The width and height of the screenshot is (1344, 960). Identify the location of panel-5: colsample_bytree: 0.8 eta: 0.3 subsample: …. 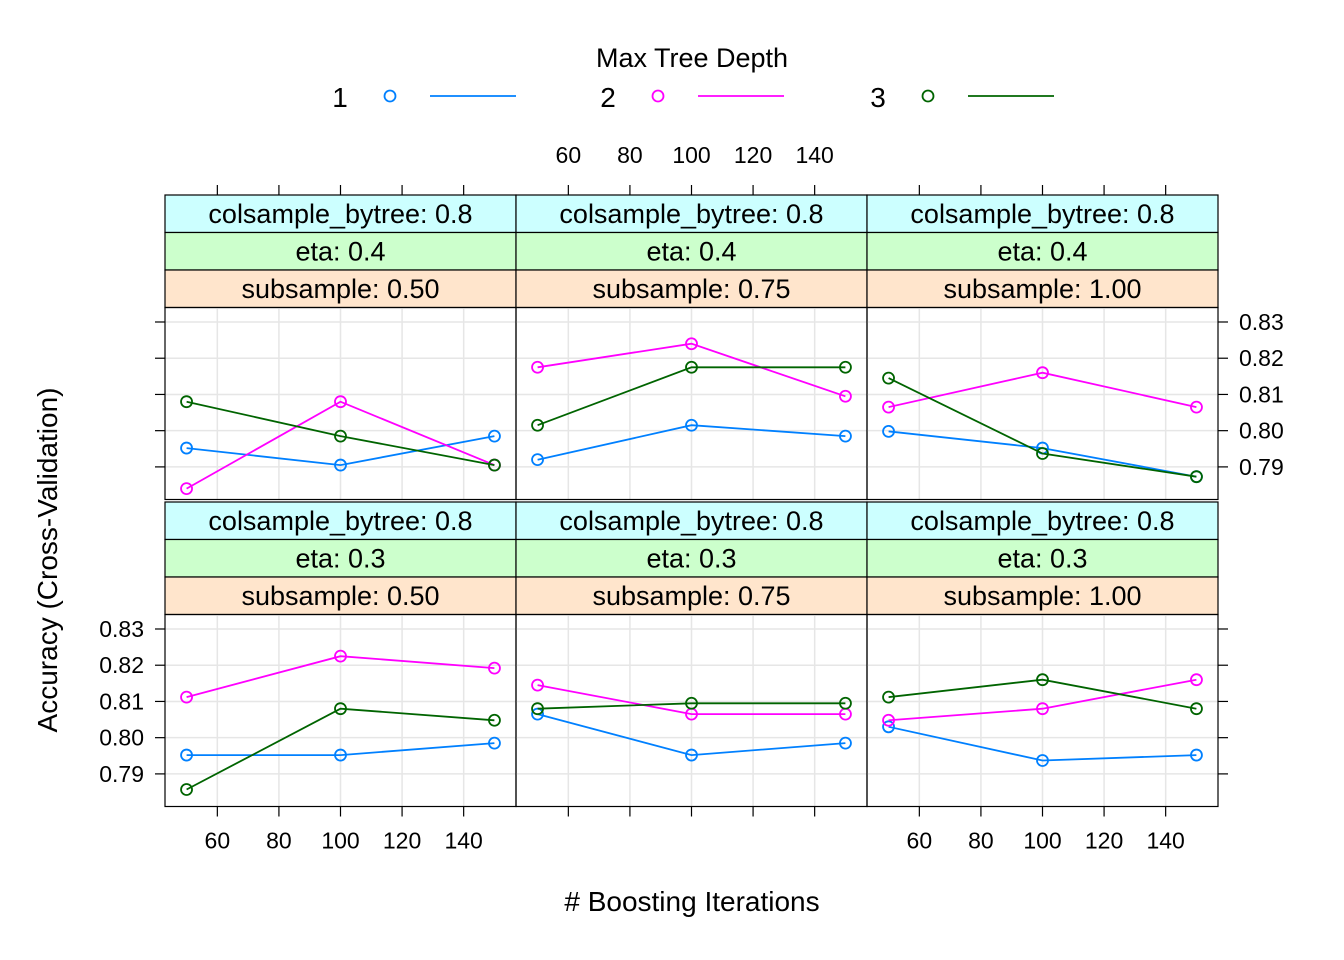
(691, 654).